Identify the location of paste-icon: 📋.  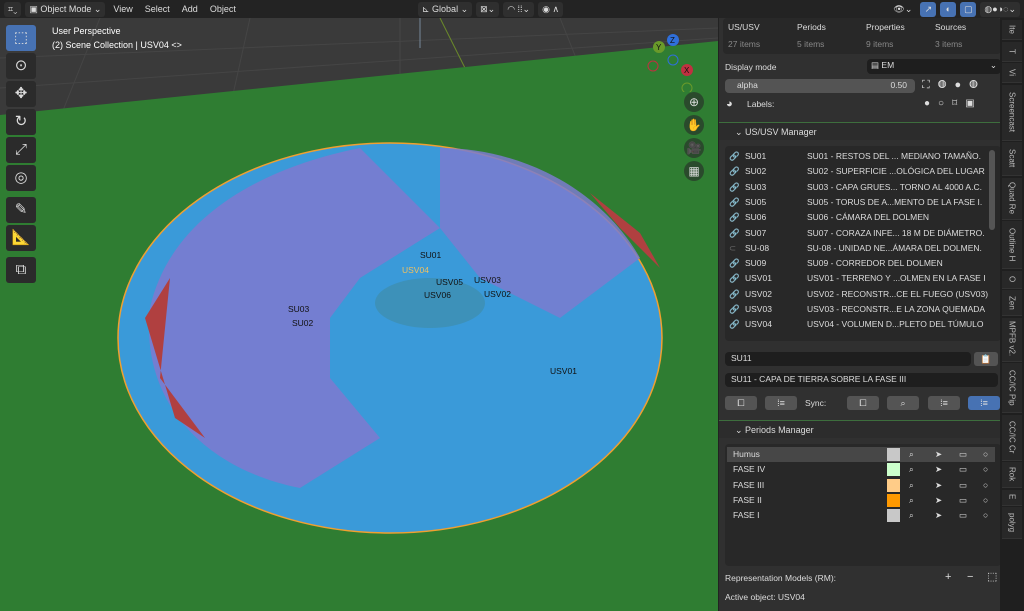
(986, 359).